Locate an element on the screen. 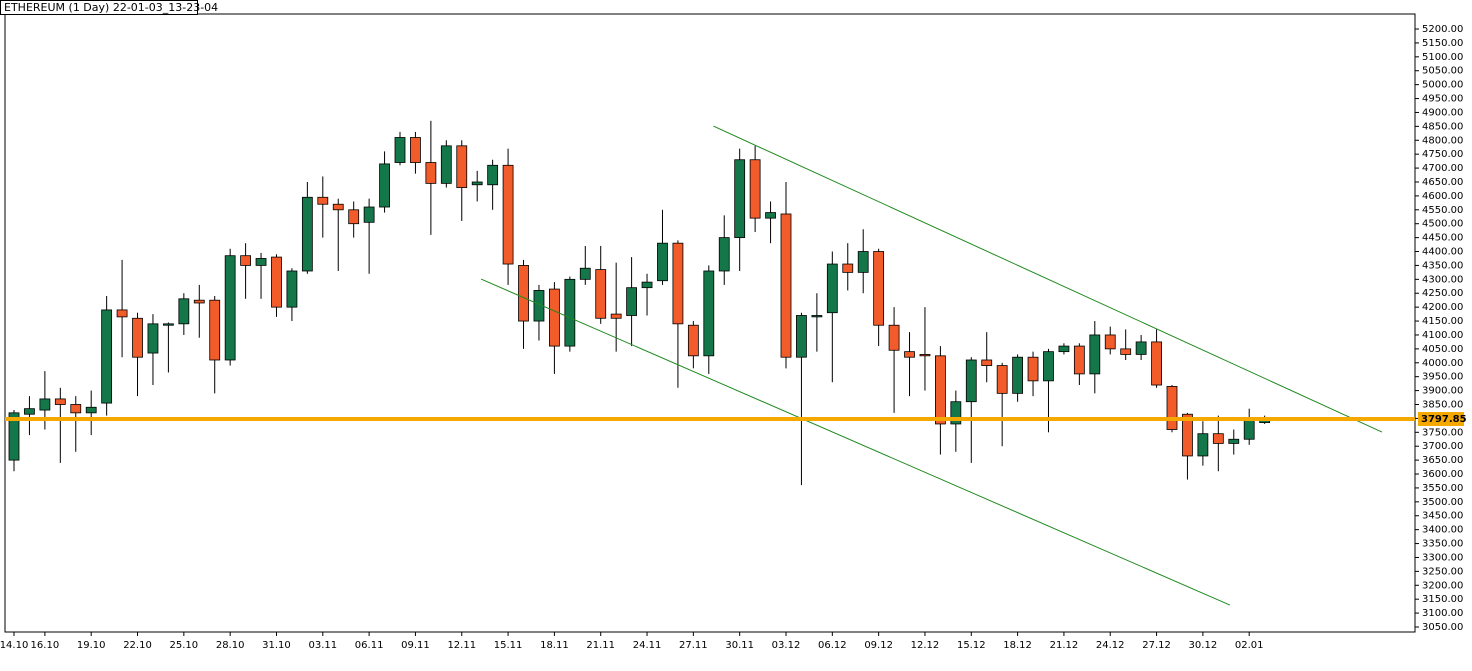 The width and height of the screenshot is (1472, 671). x-tick-label: 12.11 is located at coordinates (461, 645).